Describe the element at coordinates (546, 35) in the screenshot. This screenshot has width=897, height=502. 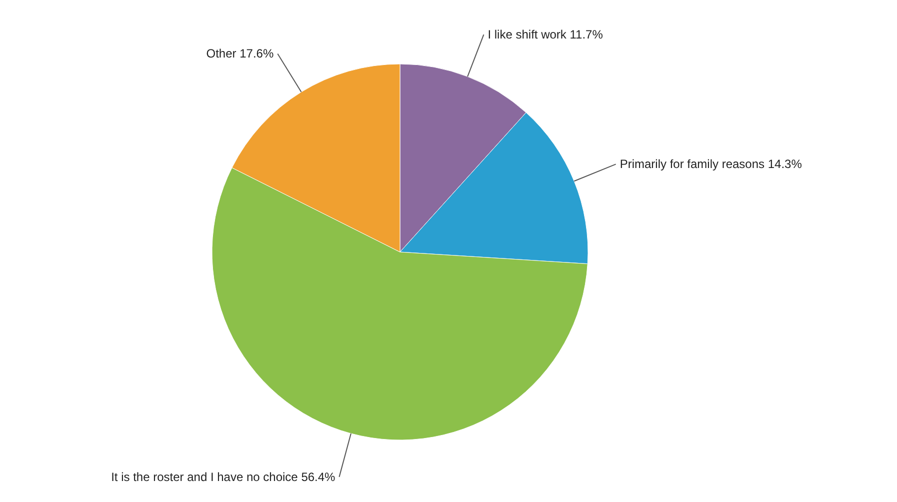
I see `slice-label: I like shift work 11.7%` at that location.